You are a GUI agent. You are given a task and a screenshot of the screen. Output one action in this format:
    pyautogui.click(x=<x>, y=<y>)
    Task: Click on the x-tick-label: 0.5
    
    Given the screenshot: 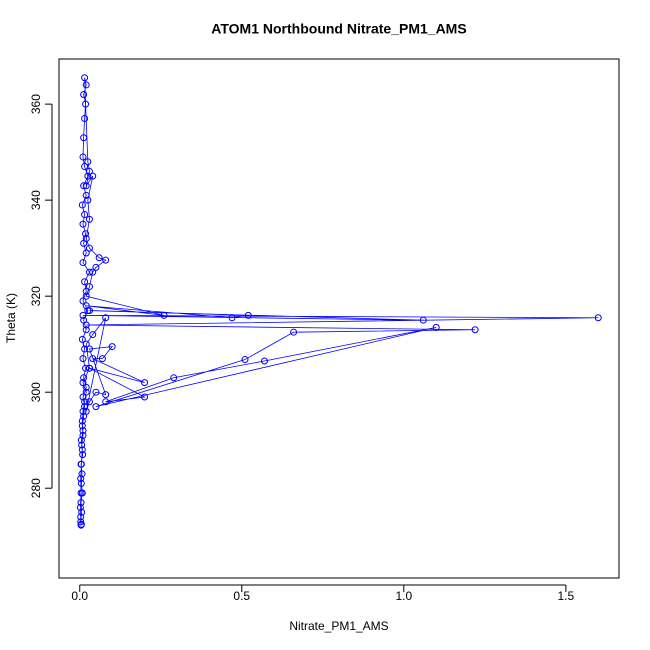 What is the action you would take?
    pyautogui.click(x=241, y=596)
    